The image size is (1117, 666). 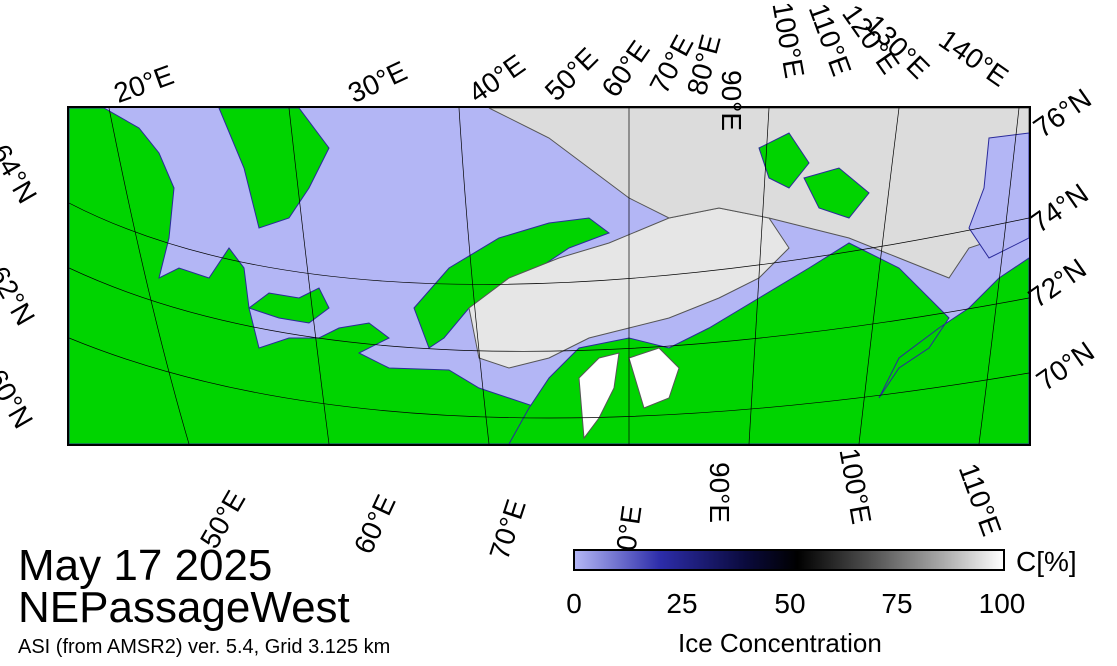 What do you see at coordinates (204, 647) in the screenshot?
I see `map-source-note: ASI (from AMSR2) ver. 5.4, Grid 3.125 km` at bounding box center [204, 647].